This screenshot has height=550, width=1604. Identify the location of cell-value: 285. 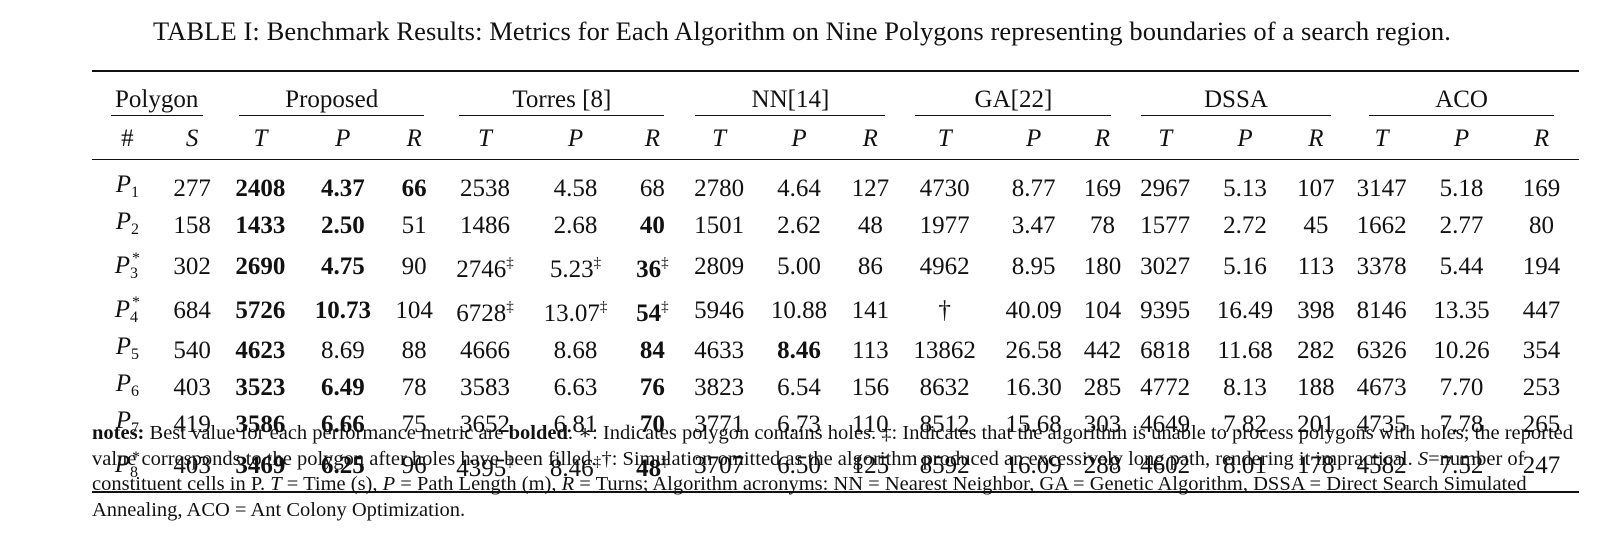
(1102, 387).